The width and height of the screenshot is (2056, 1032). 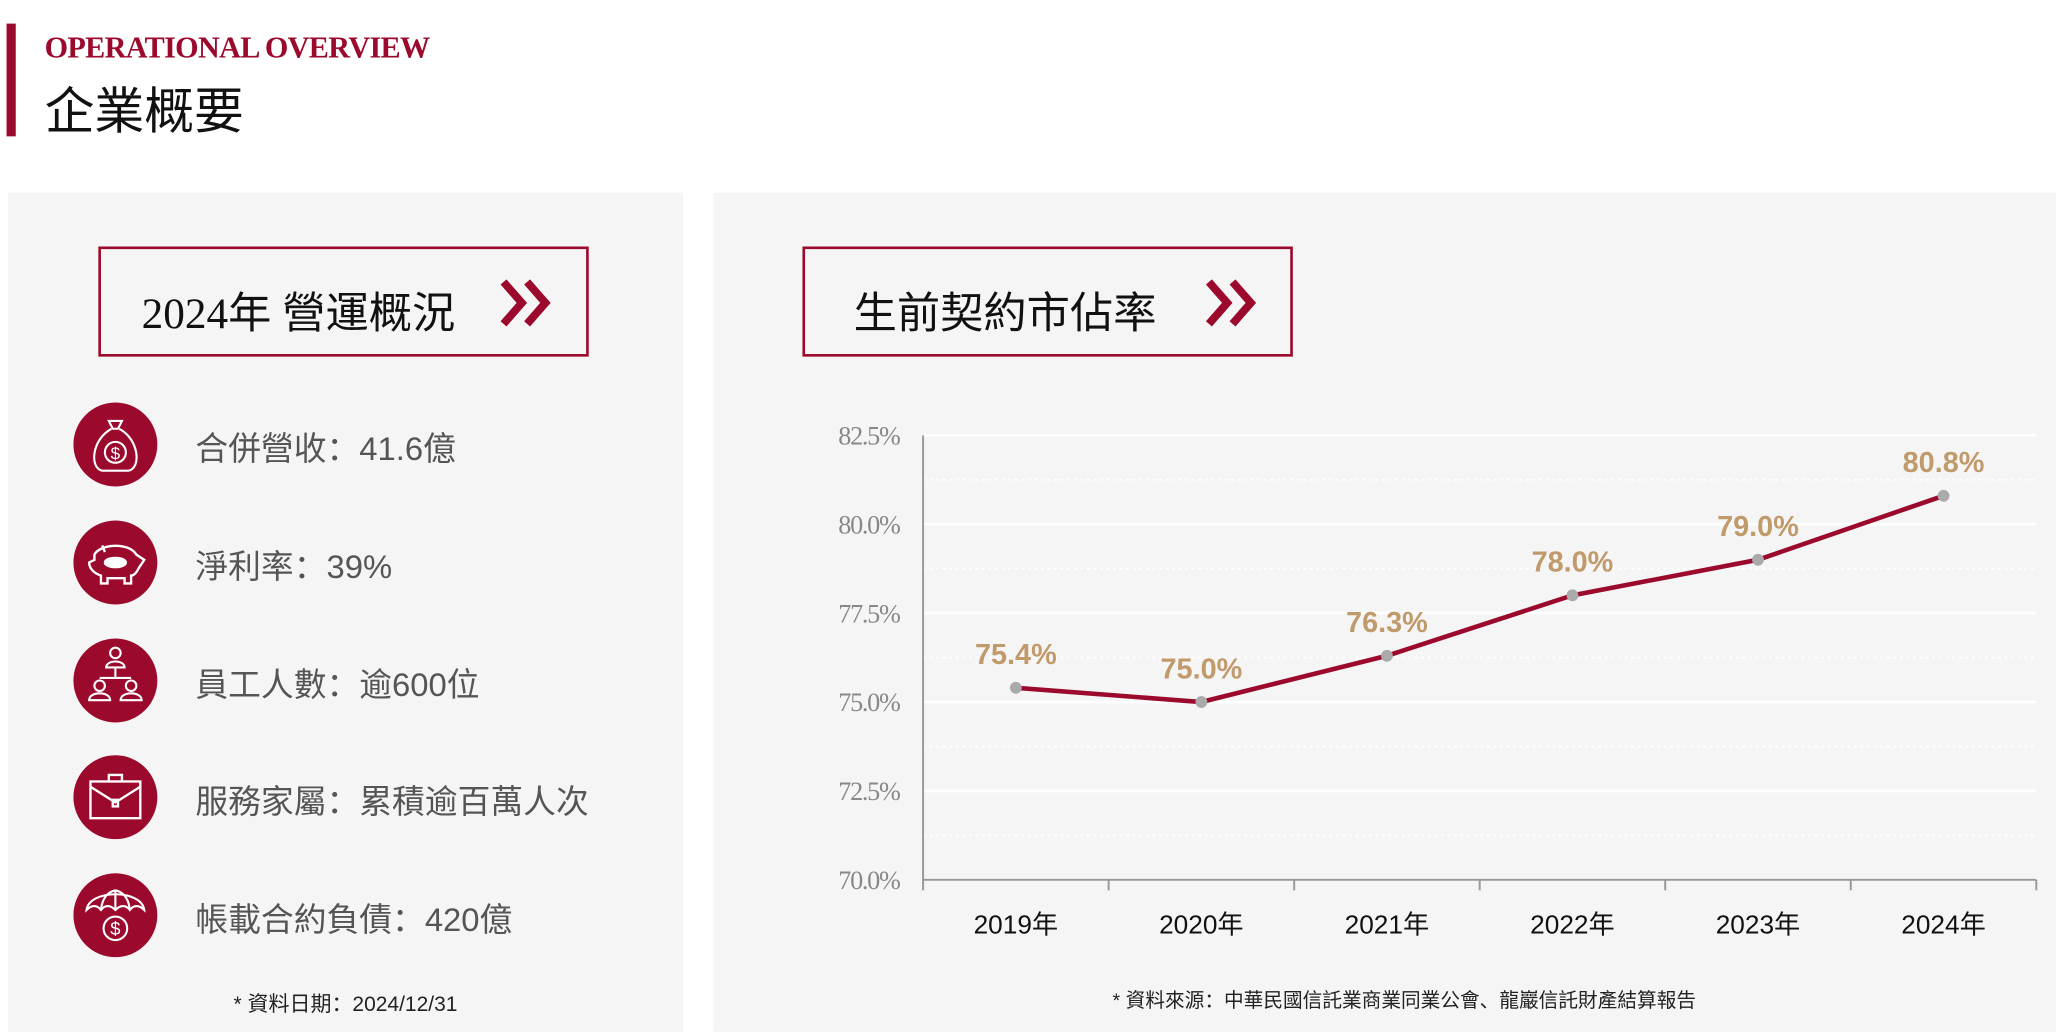 What do you see at coordinates (869, 702) in the screenshot?
I see `y-tick-label: 75.0%` at bounding box center [869, 702].